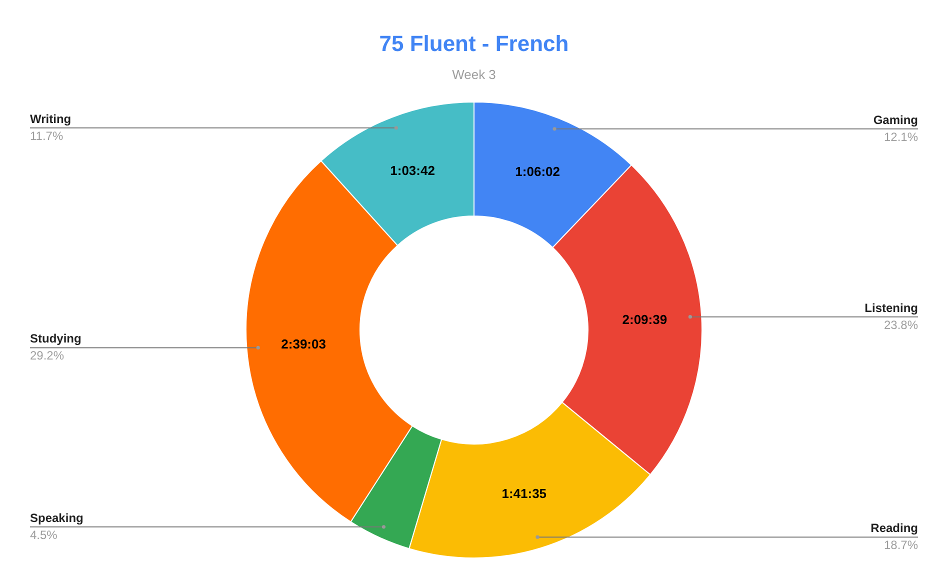 The image size is (948, 587). Describe the element at coordinates (537, 171) in the screenshot. I see `data-label: 1:06:02` at that location.